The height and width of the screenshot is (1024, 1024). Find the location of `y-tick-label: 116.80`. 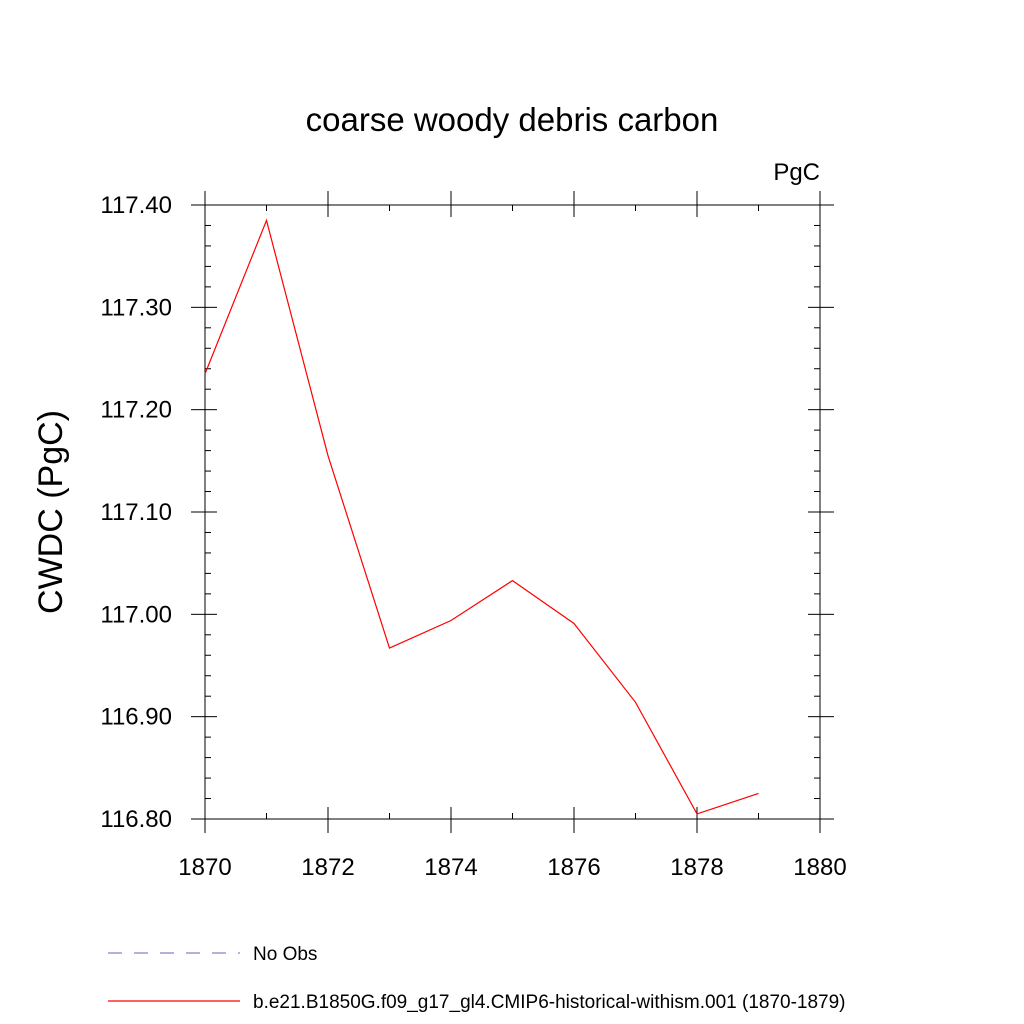

y-tick-label: 116.80 is located at coordinates (136, 819).